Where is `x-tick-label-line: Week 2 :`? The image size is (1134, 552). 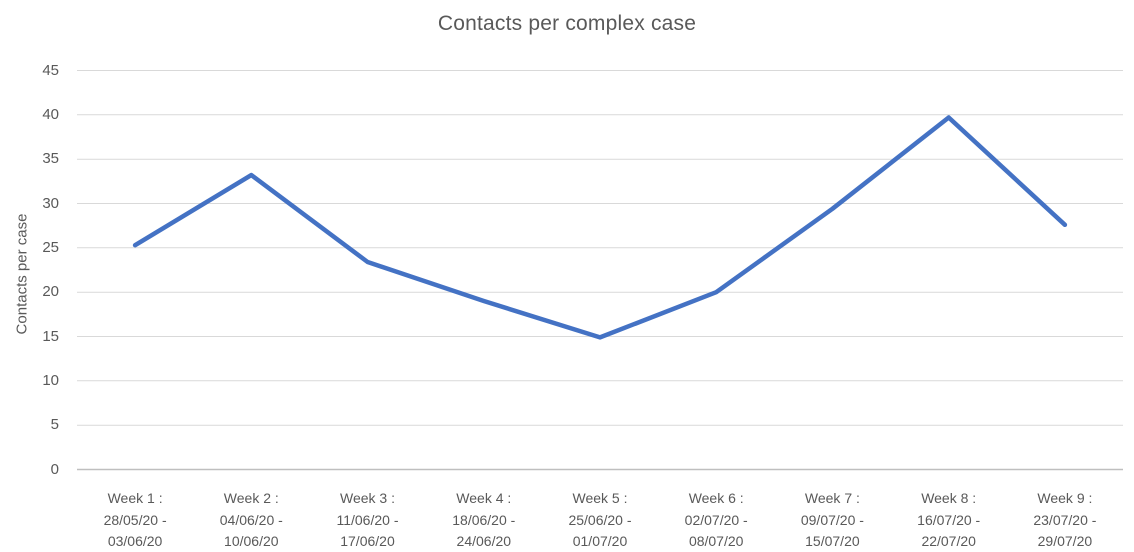
x-tick-label-line: Week 2 : is located at coordinates (251, 498).